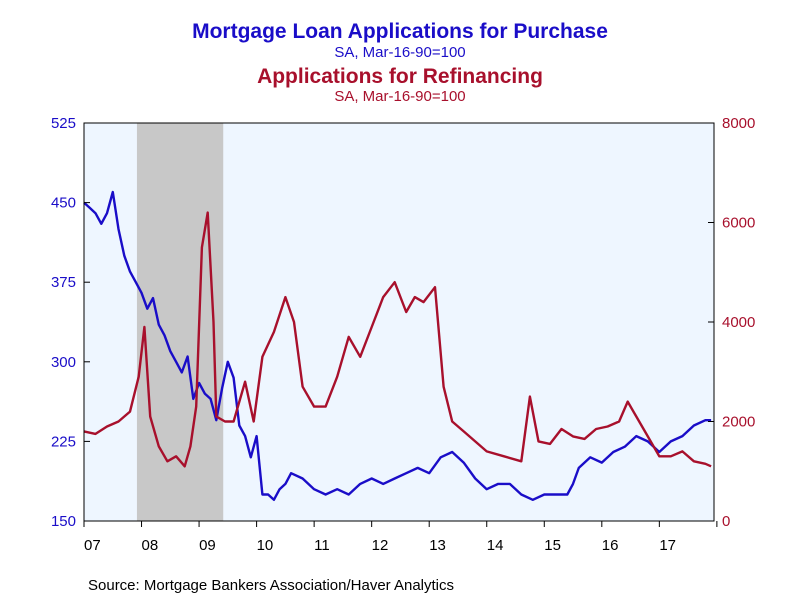 Image resolution: width=800 pixels, height=605 pixels. I want to click on right-axis-tick-label: 4000, so click(738, 322).